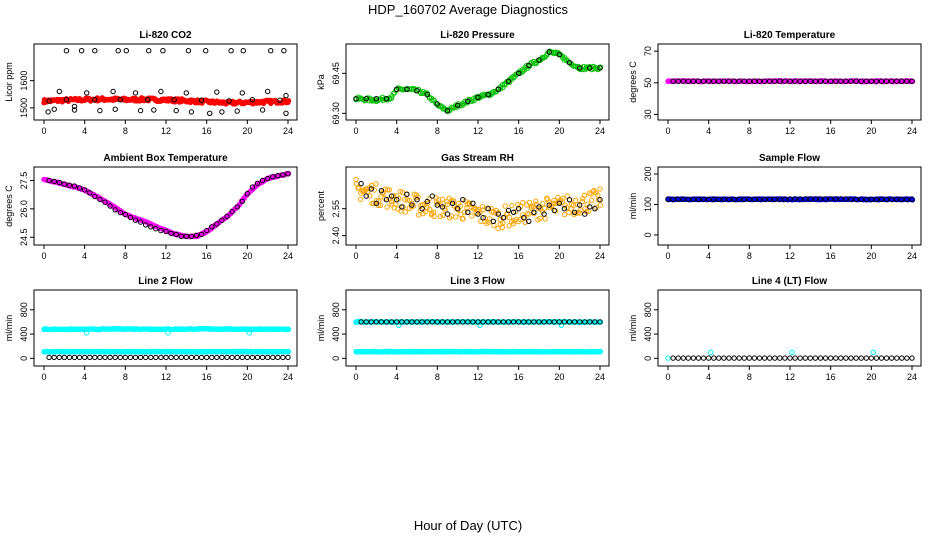  Describe the element at coordinates (24, 81) in the screenshot. I see `y-tick-label: 1600` at that location.